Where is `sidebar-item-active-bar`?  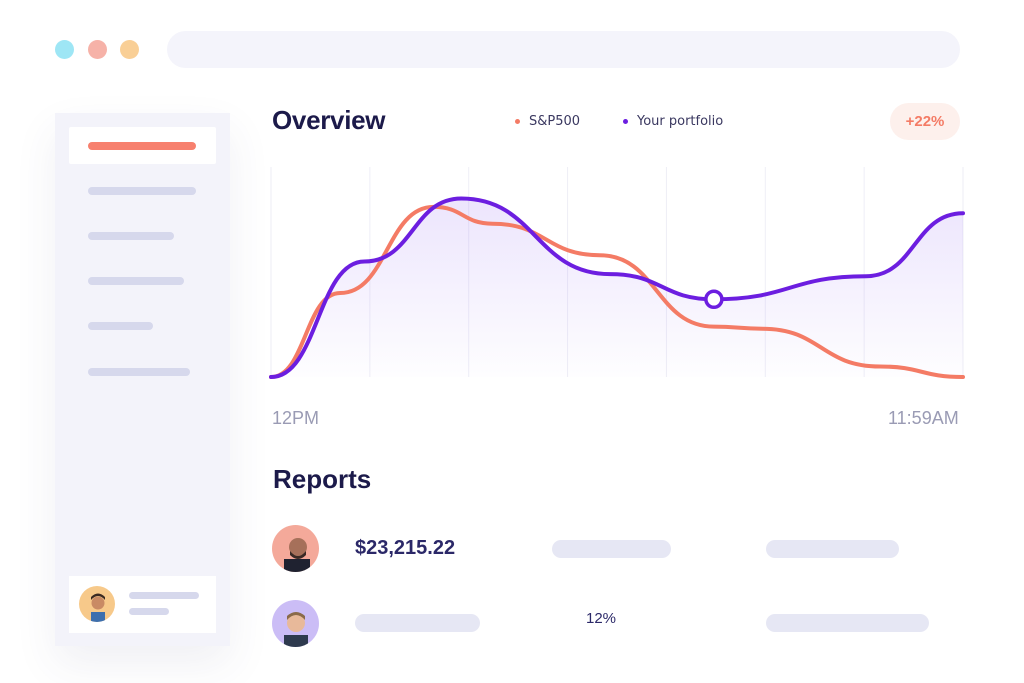 sidebar-item-active-bar is located at coordinates (142, 146).